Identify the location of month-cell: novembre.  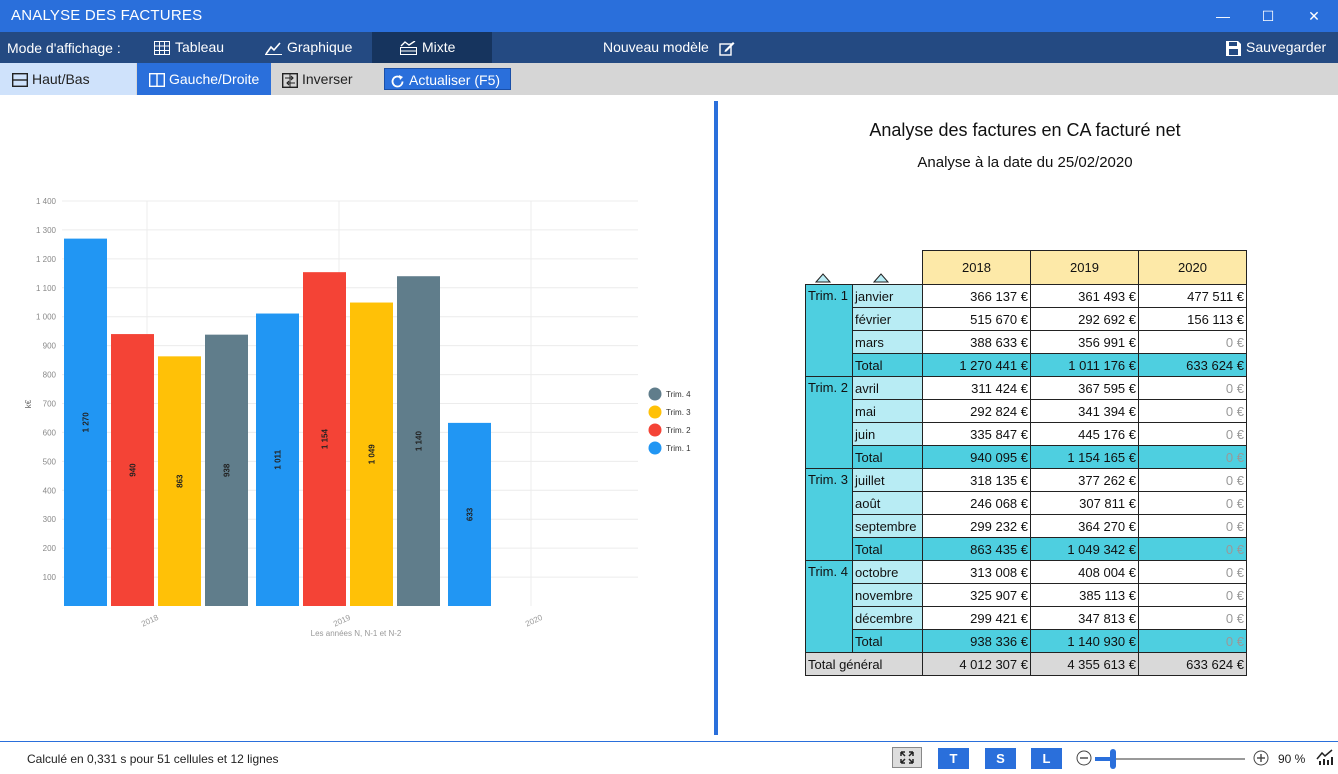
(887, 595).